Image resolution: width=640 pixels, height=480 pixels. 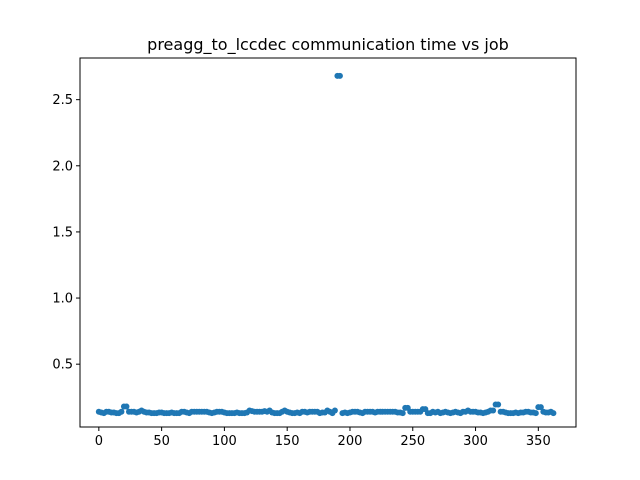 What do you see at coordinates (62, 166) in the screenshot?
I see `y-tick-label: 2.0` at bounding box center [62, 166].